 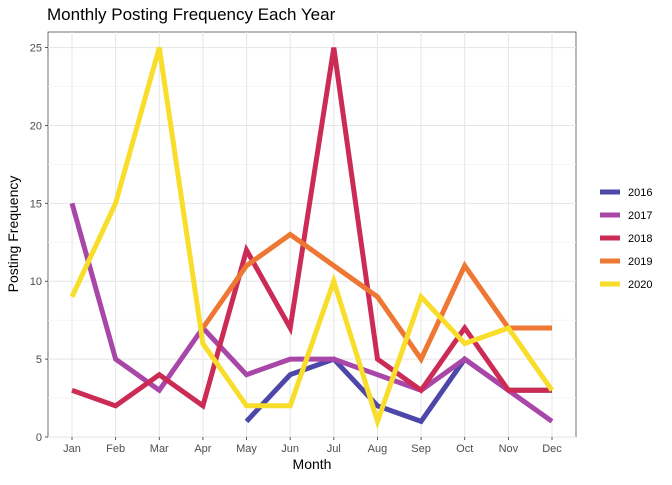 I want to click on y-tick-label: 5, so click(x=39, y=360).